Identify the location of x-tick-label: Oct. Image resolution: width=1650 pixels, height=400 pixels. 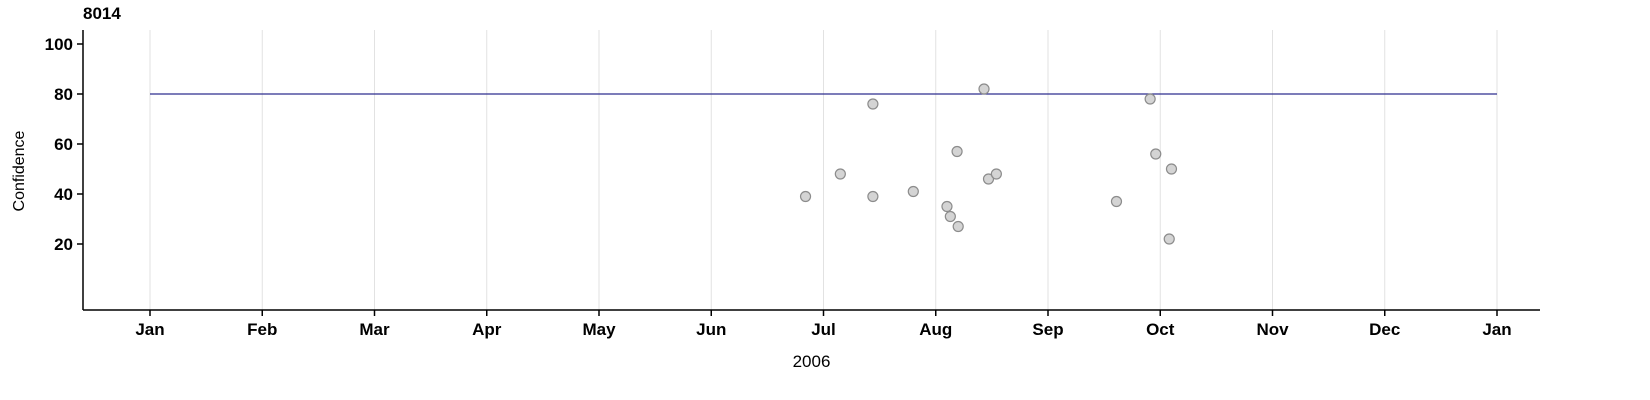
(1160, 329).